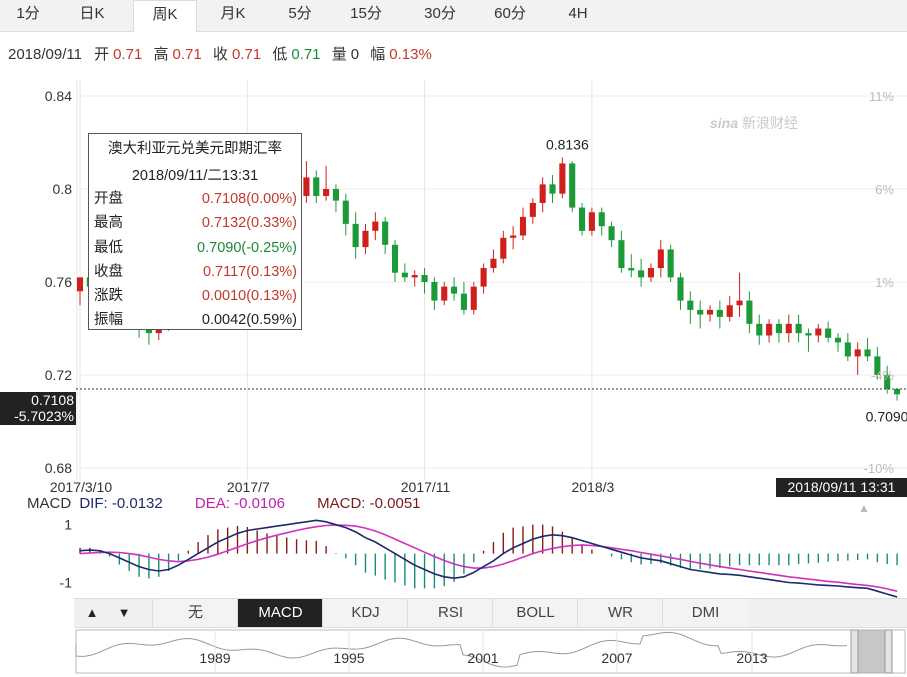 The height and width of the screenshot is (677, 907). I want to click on pct-tick-label: -10%, so click(879, 468).